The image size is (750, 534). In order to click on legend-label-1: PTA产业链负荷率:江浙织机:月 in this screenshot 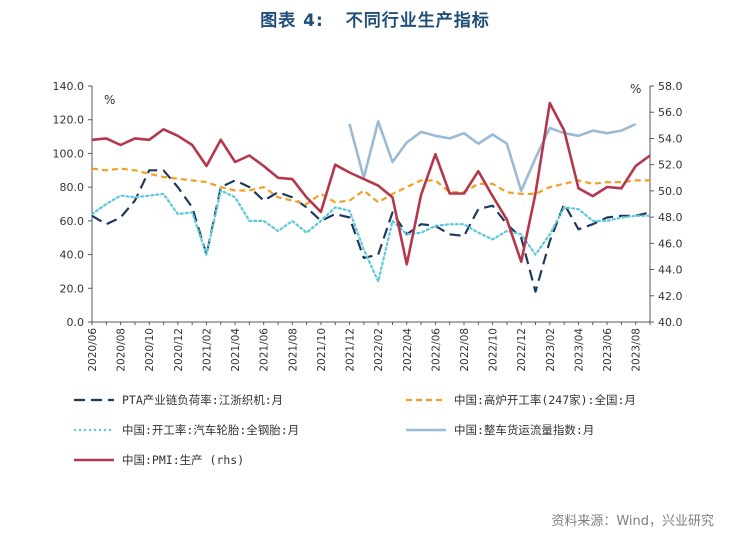, I will do `click(202, 400)`.